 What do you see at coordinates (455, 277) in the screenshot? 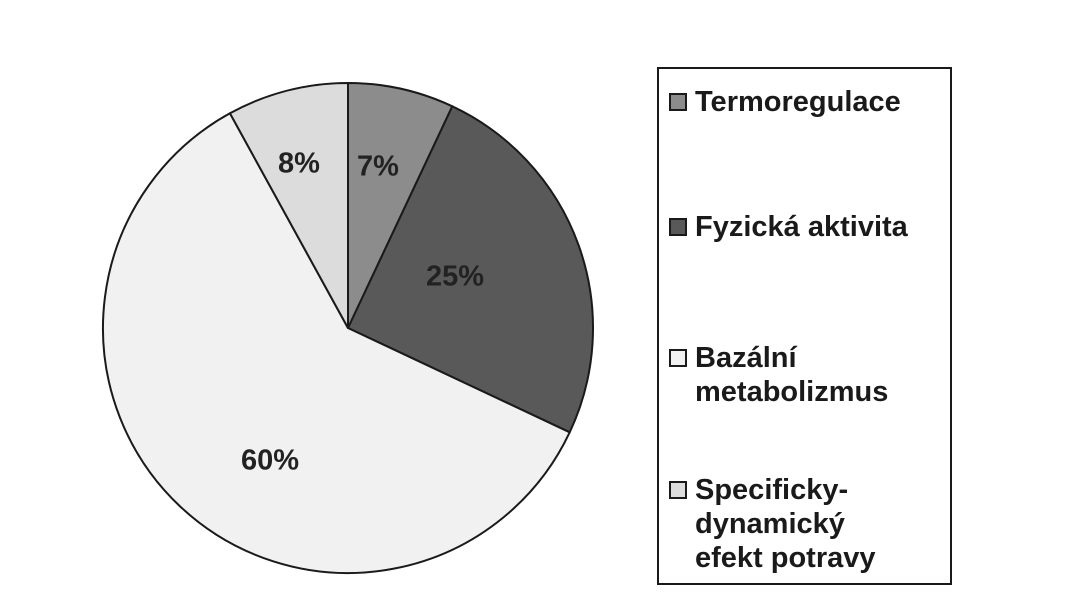
I see `slice-value-label: 25%` at bounding box center [455, 277].